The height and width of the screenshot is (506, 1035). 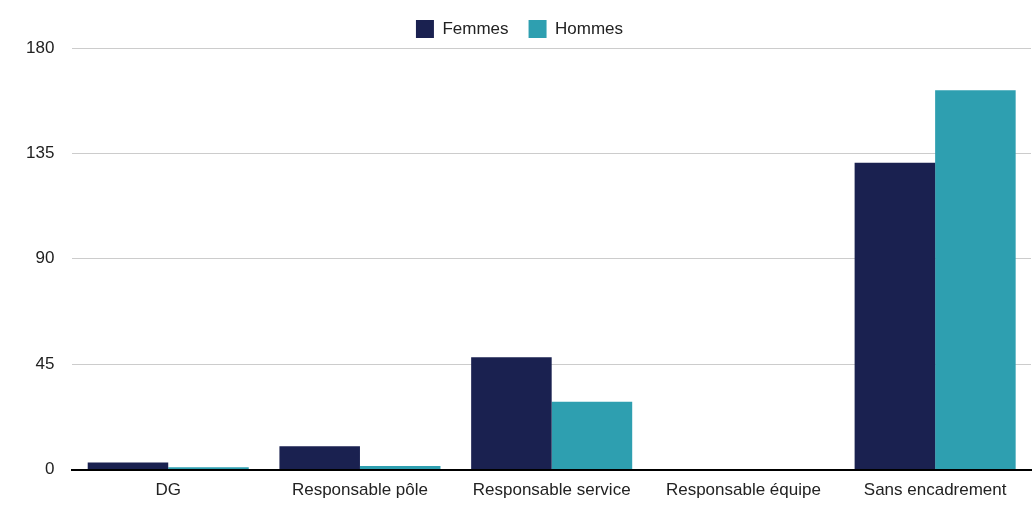 What do you see at coordinates (45, 363) in the screenshot?
I see `y-tick-label: 45` at bounding box center [45, 363].